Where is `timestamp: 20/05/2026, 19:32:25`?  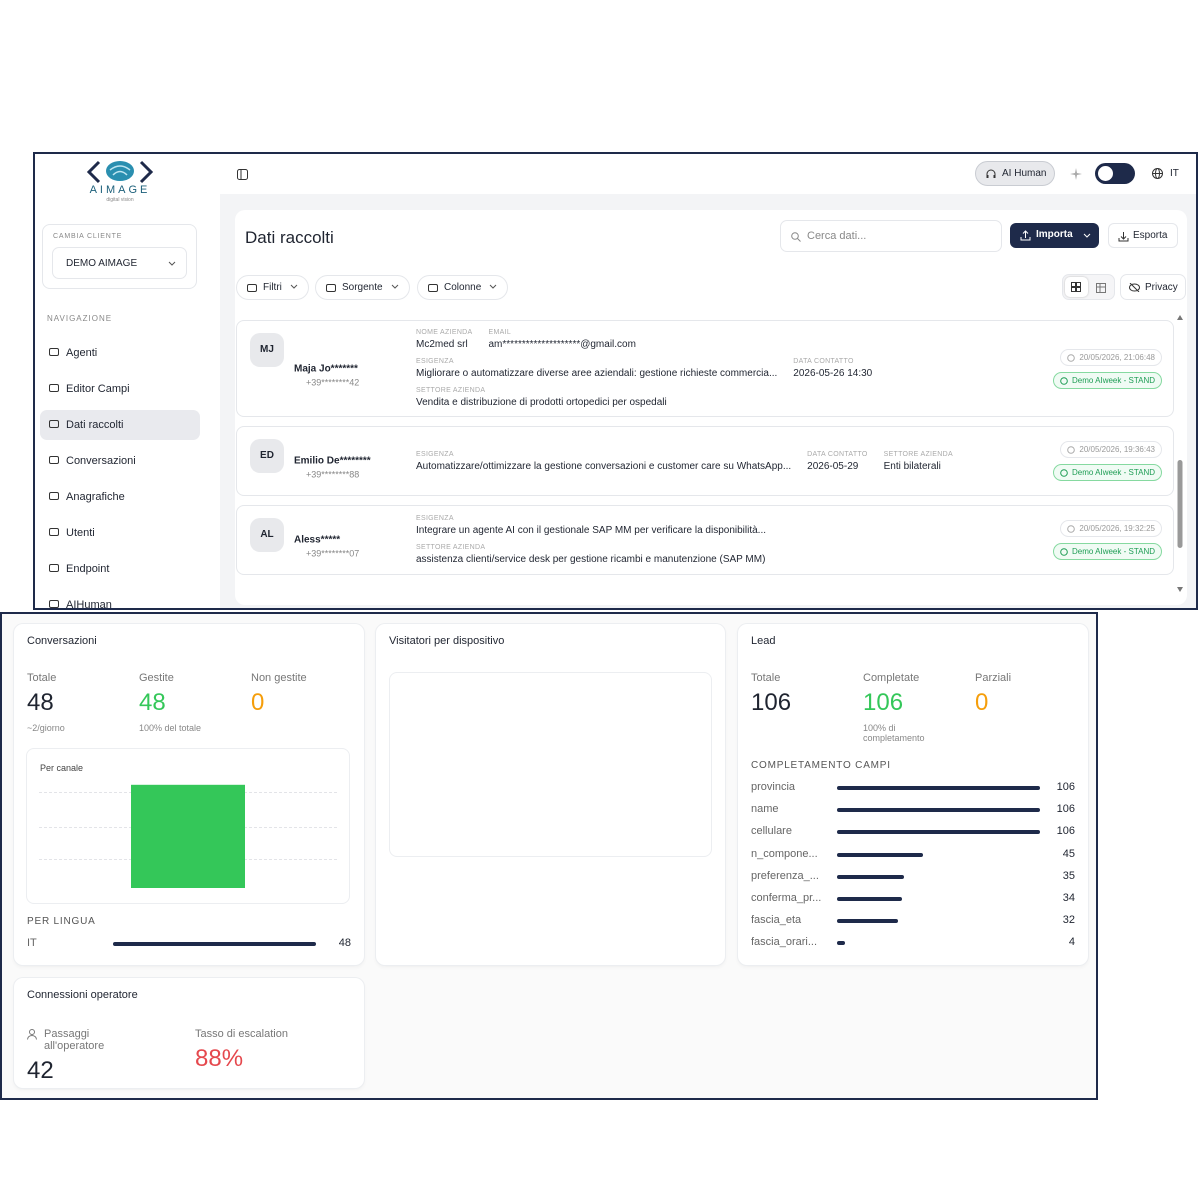 timestamp: 20/05/2026, 19:32:25 is located at coordinates (1111, 528).